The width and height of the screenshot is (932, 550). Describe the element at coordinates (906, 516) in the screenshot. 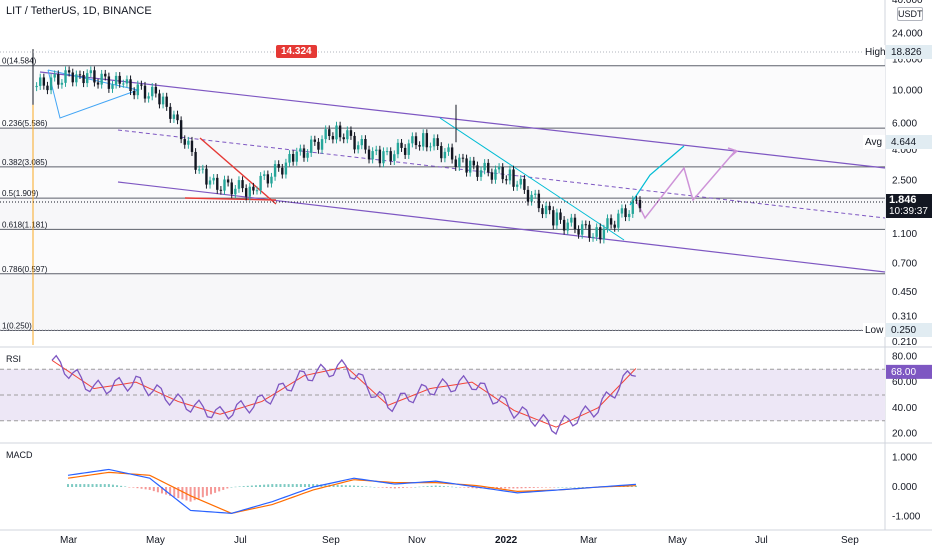

I see `macd-axis-tick: -1.000` at that location.